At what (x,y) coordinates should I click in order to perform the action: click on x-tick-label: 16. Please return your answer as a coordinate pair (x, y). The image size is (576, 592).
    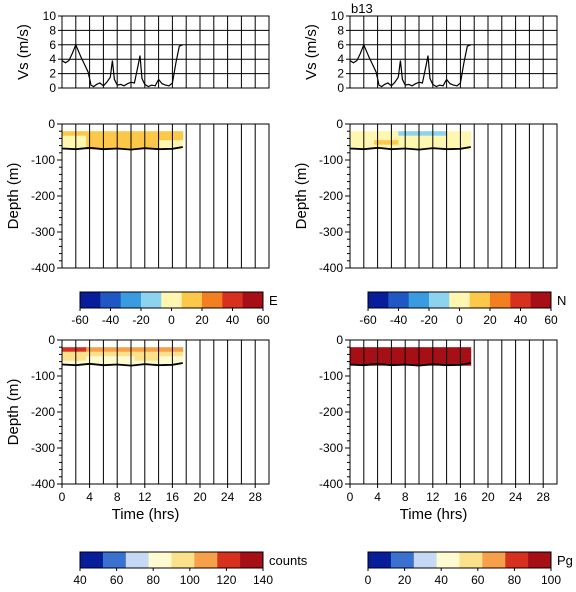
    Looking at the image, I should click on (461, 497).